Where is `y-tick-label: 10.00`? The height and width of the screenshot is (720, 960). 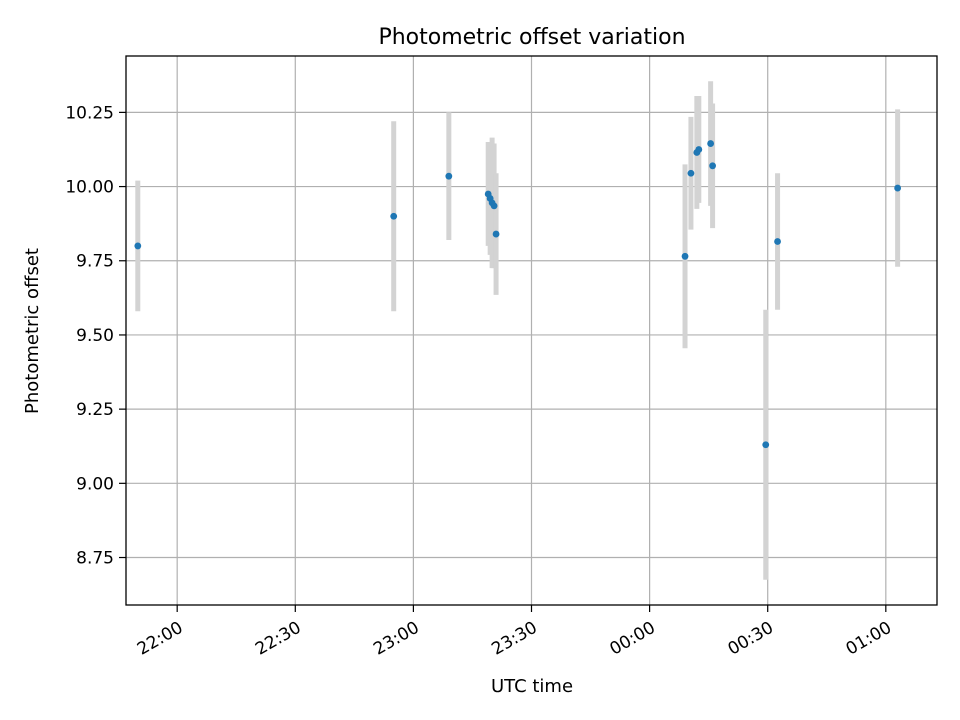
y-tick-label: 10.00 is located at coordinates (89, 188).